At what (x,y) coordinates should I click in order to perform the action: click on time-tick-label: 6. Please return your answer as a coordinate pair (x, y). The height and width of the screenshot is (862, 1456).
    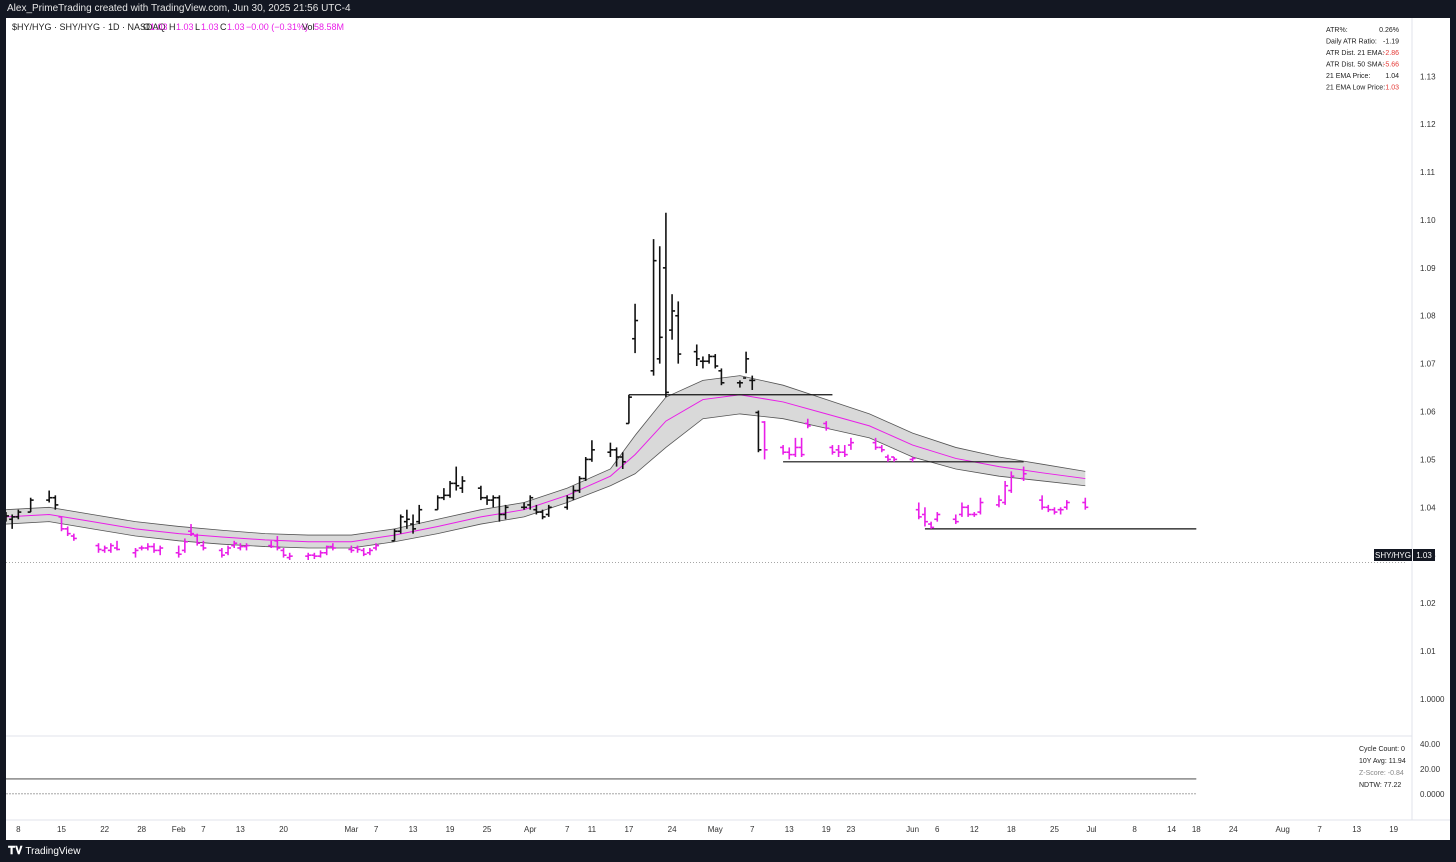
    Looking at the image, I should click on (937, 829).